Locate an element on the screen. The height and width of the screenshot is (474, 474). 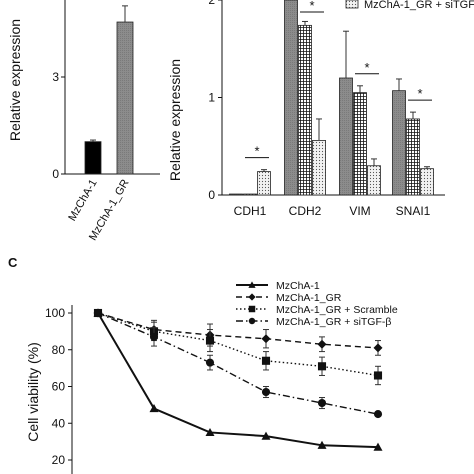
b-bar-SNAI1-s2 is located at coordinates (413, 157).